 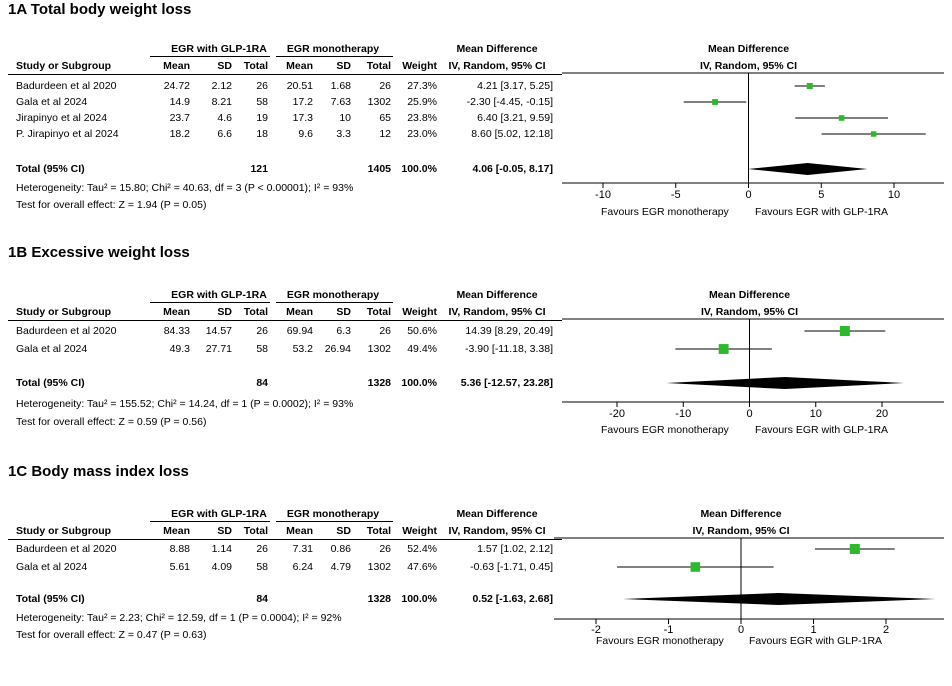 I want to click on sd1-cell: 6.6, so click(x=224, y=134).